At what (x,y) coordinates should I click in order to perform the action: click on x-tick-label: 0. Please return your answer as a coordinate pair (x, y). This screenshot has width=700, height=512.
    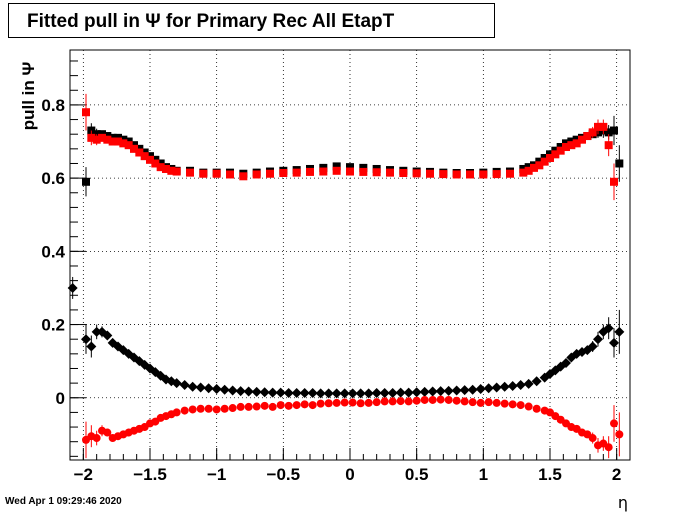
    Looking at the image, I should click on (349, 474).